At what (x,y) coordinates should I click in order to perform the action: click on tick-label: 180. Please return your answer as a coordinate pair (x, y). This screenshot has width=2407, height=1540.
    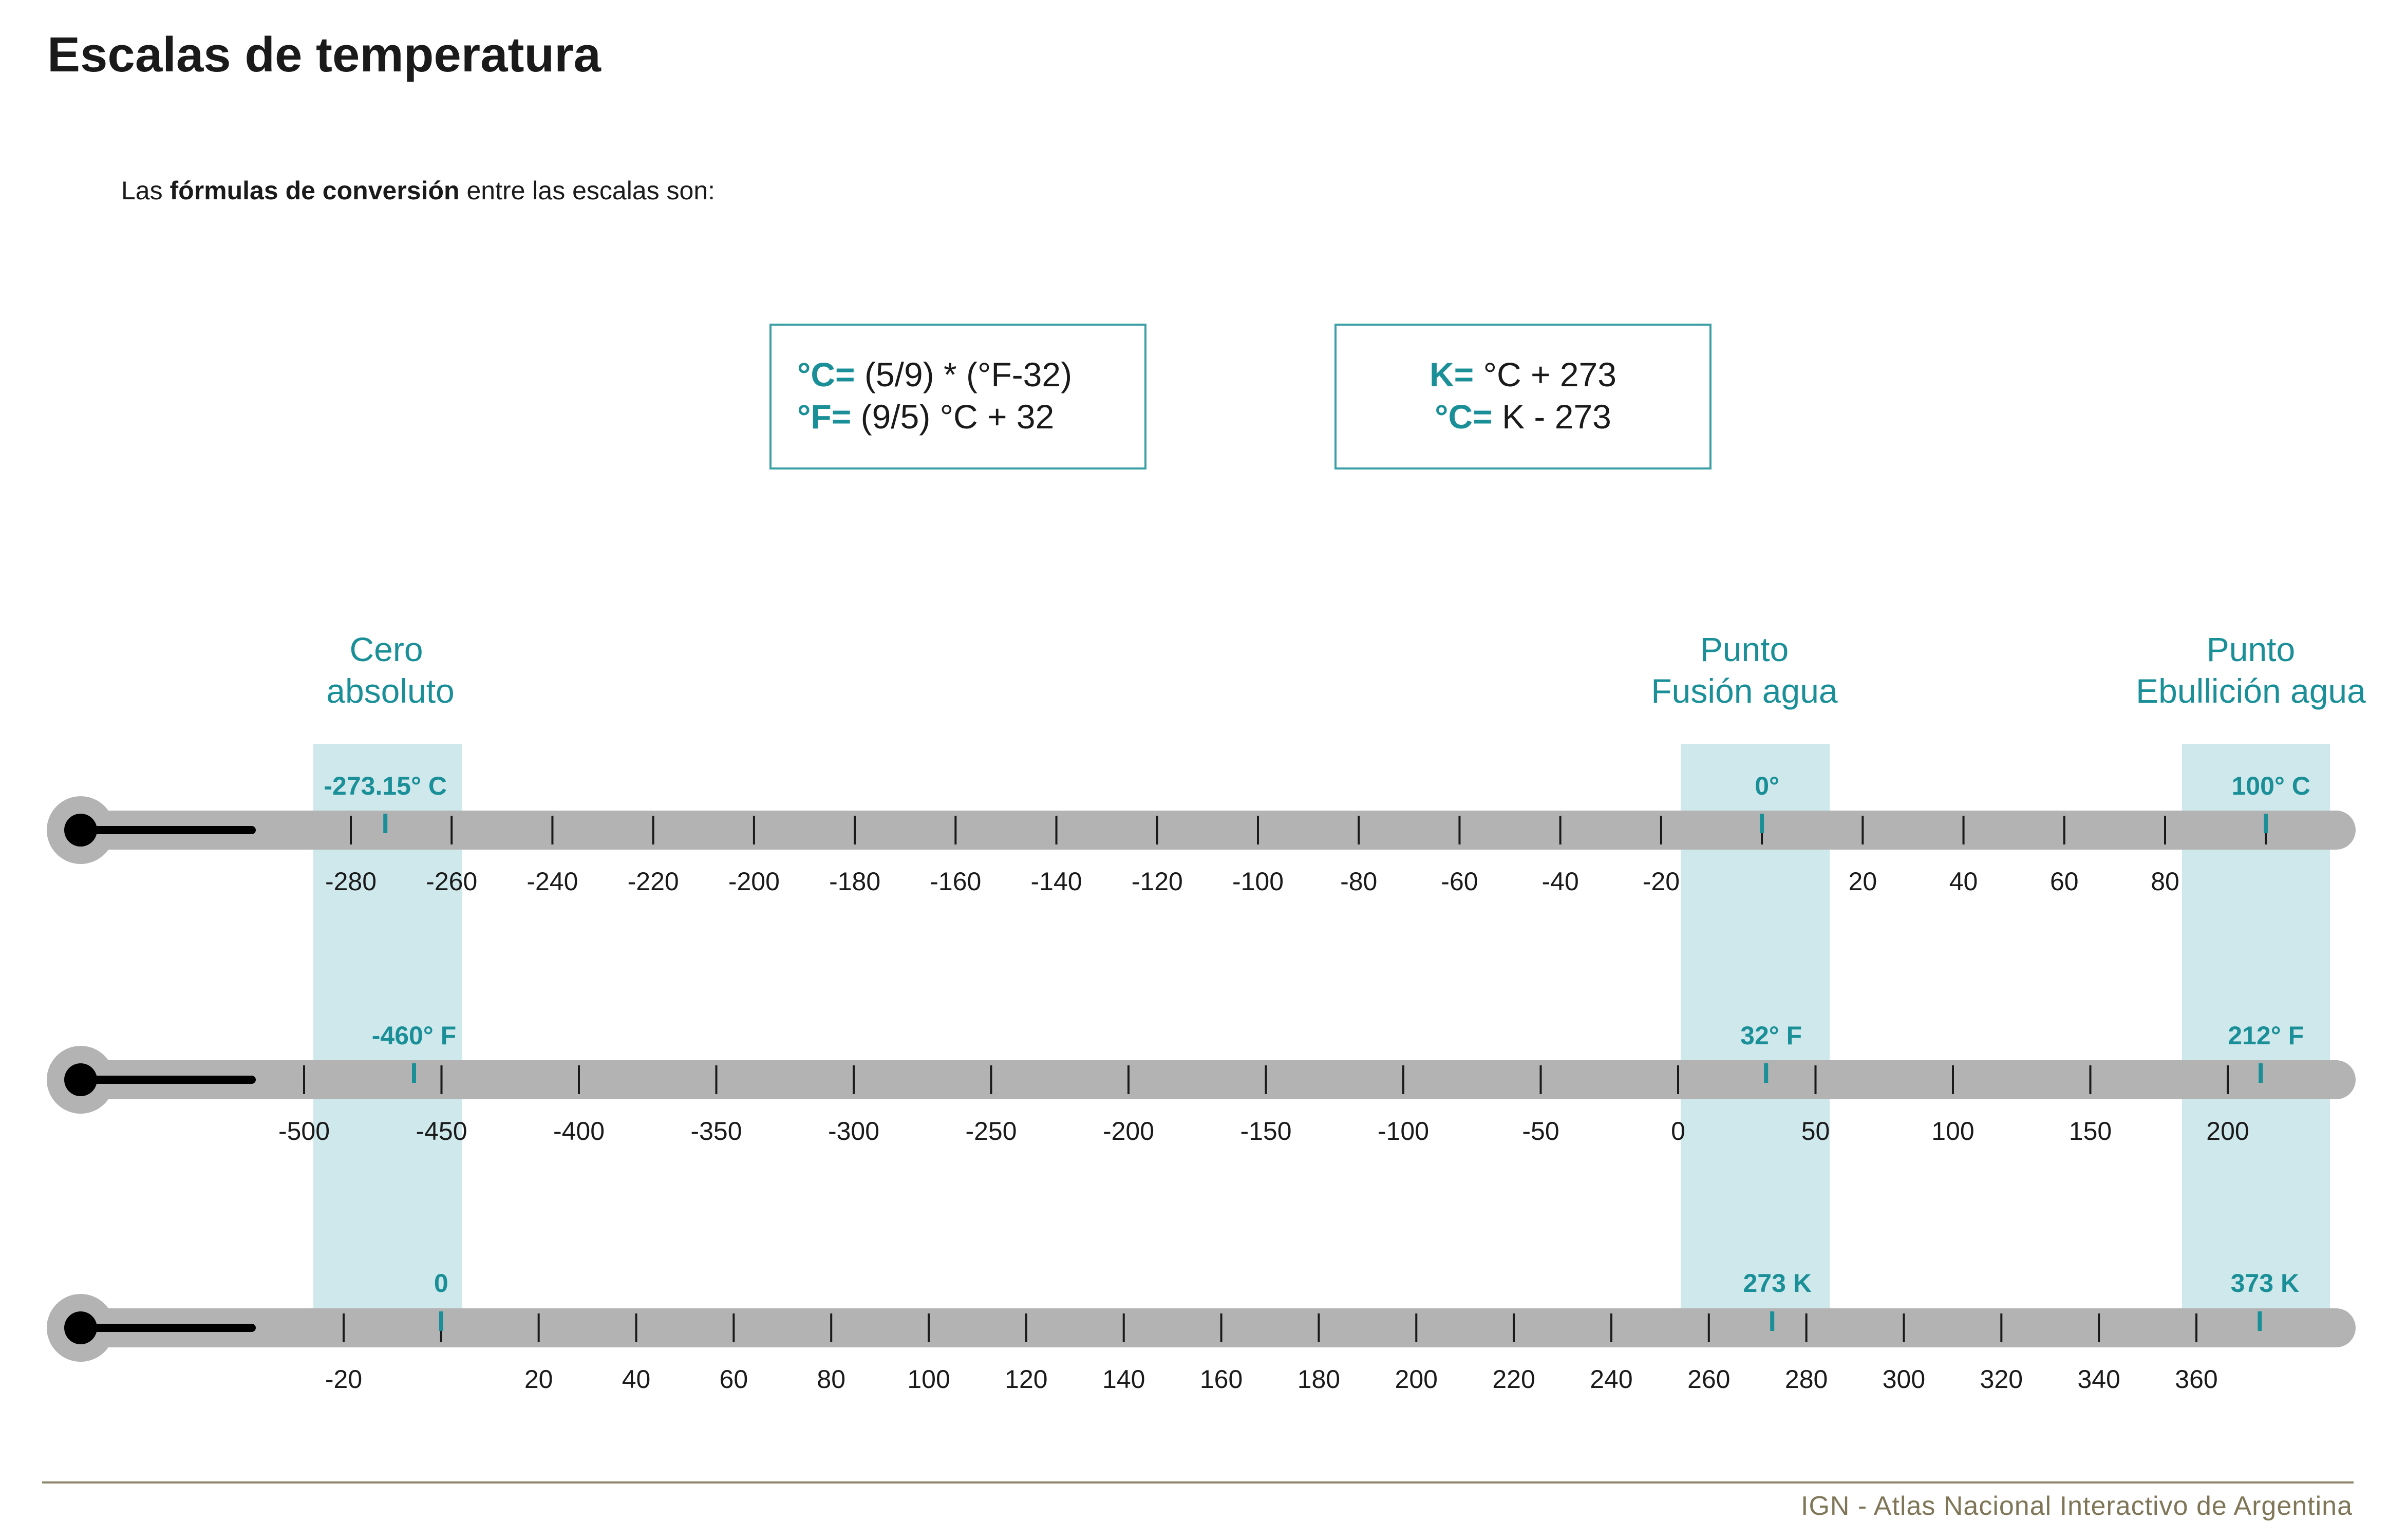
    Looking at the image, I should click on (1319, 1379).